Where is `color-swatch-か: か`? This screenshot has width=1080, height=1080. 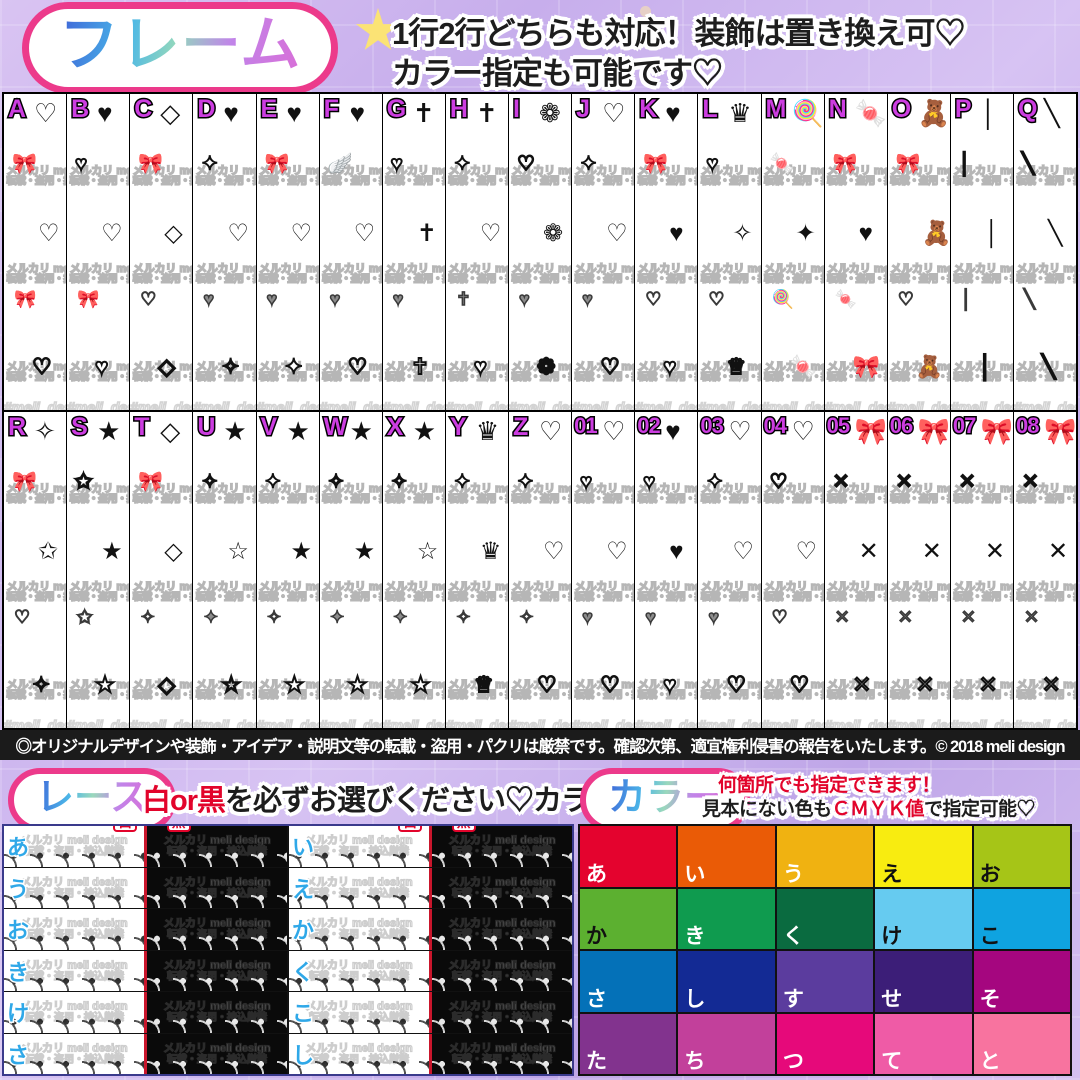
color-swatch-か: か is located at coordinates (629, 918).